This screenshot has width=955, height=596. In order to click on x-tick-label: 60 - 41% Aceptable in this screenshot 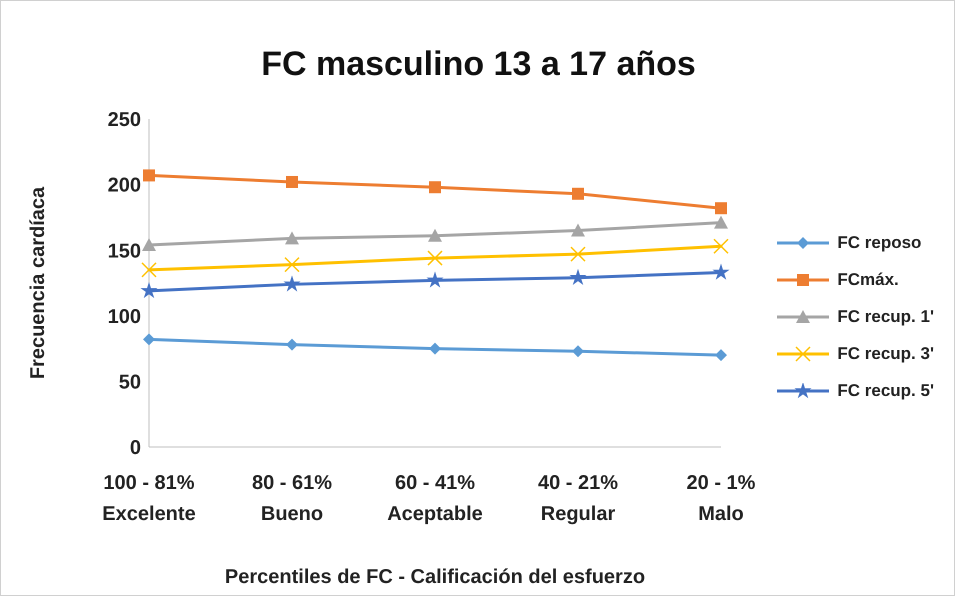, I will do `click(435, 498)`.